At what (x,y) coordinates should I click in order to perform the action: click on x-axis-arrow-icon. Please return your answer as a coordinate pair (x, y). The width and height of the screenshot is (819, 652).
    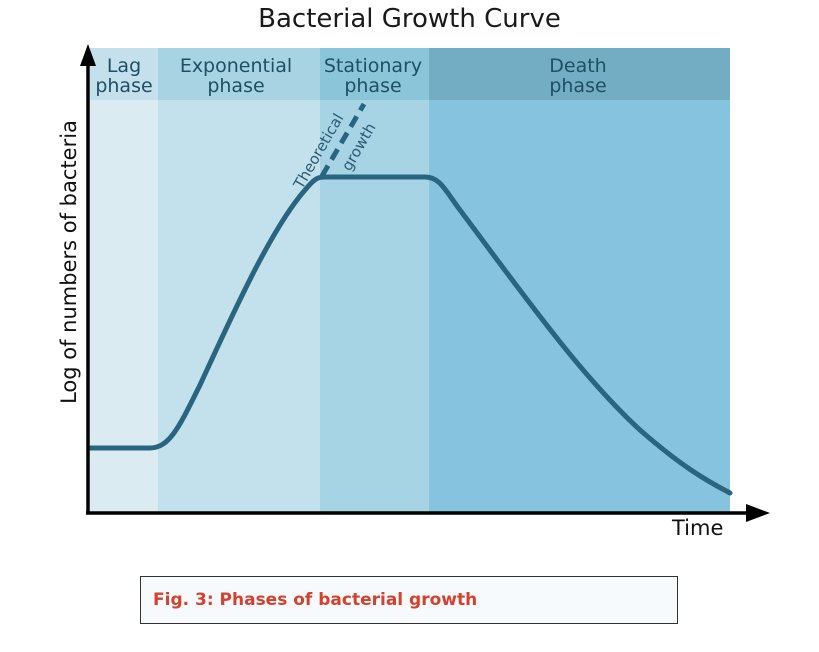
    Looking at the image, I should click on (758, 513).